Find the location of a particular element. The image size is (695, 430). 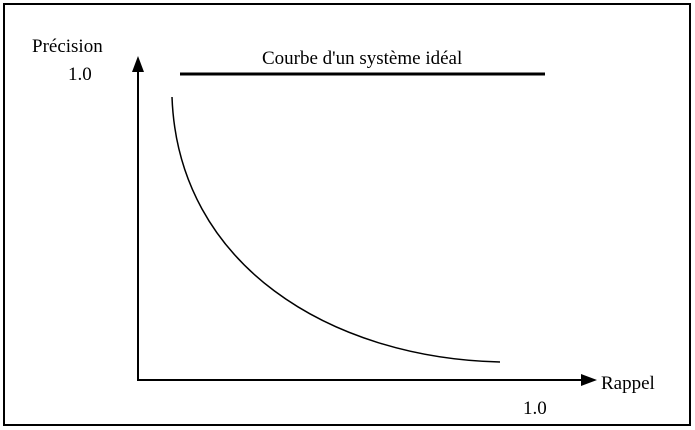

y-axis-arrow is located at coordinates (138, 64).